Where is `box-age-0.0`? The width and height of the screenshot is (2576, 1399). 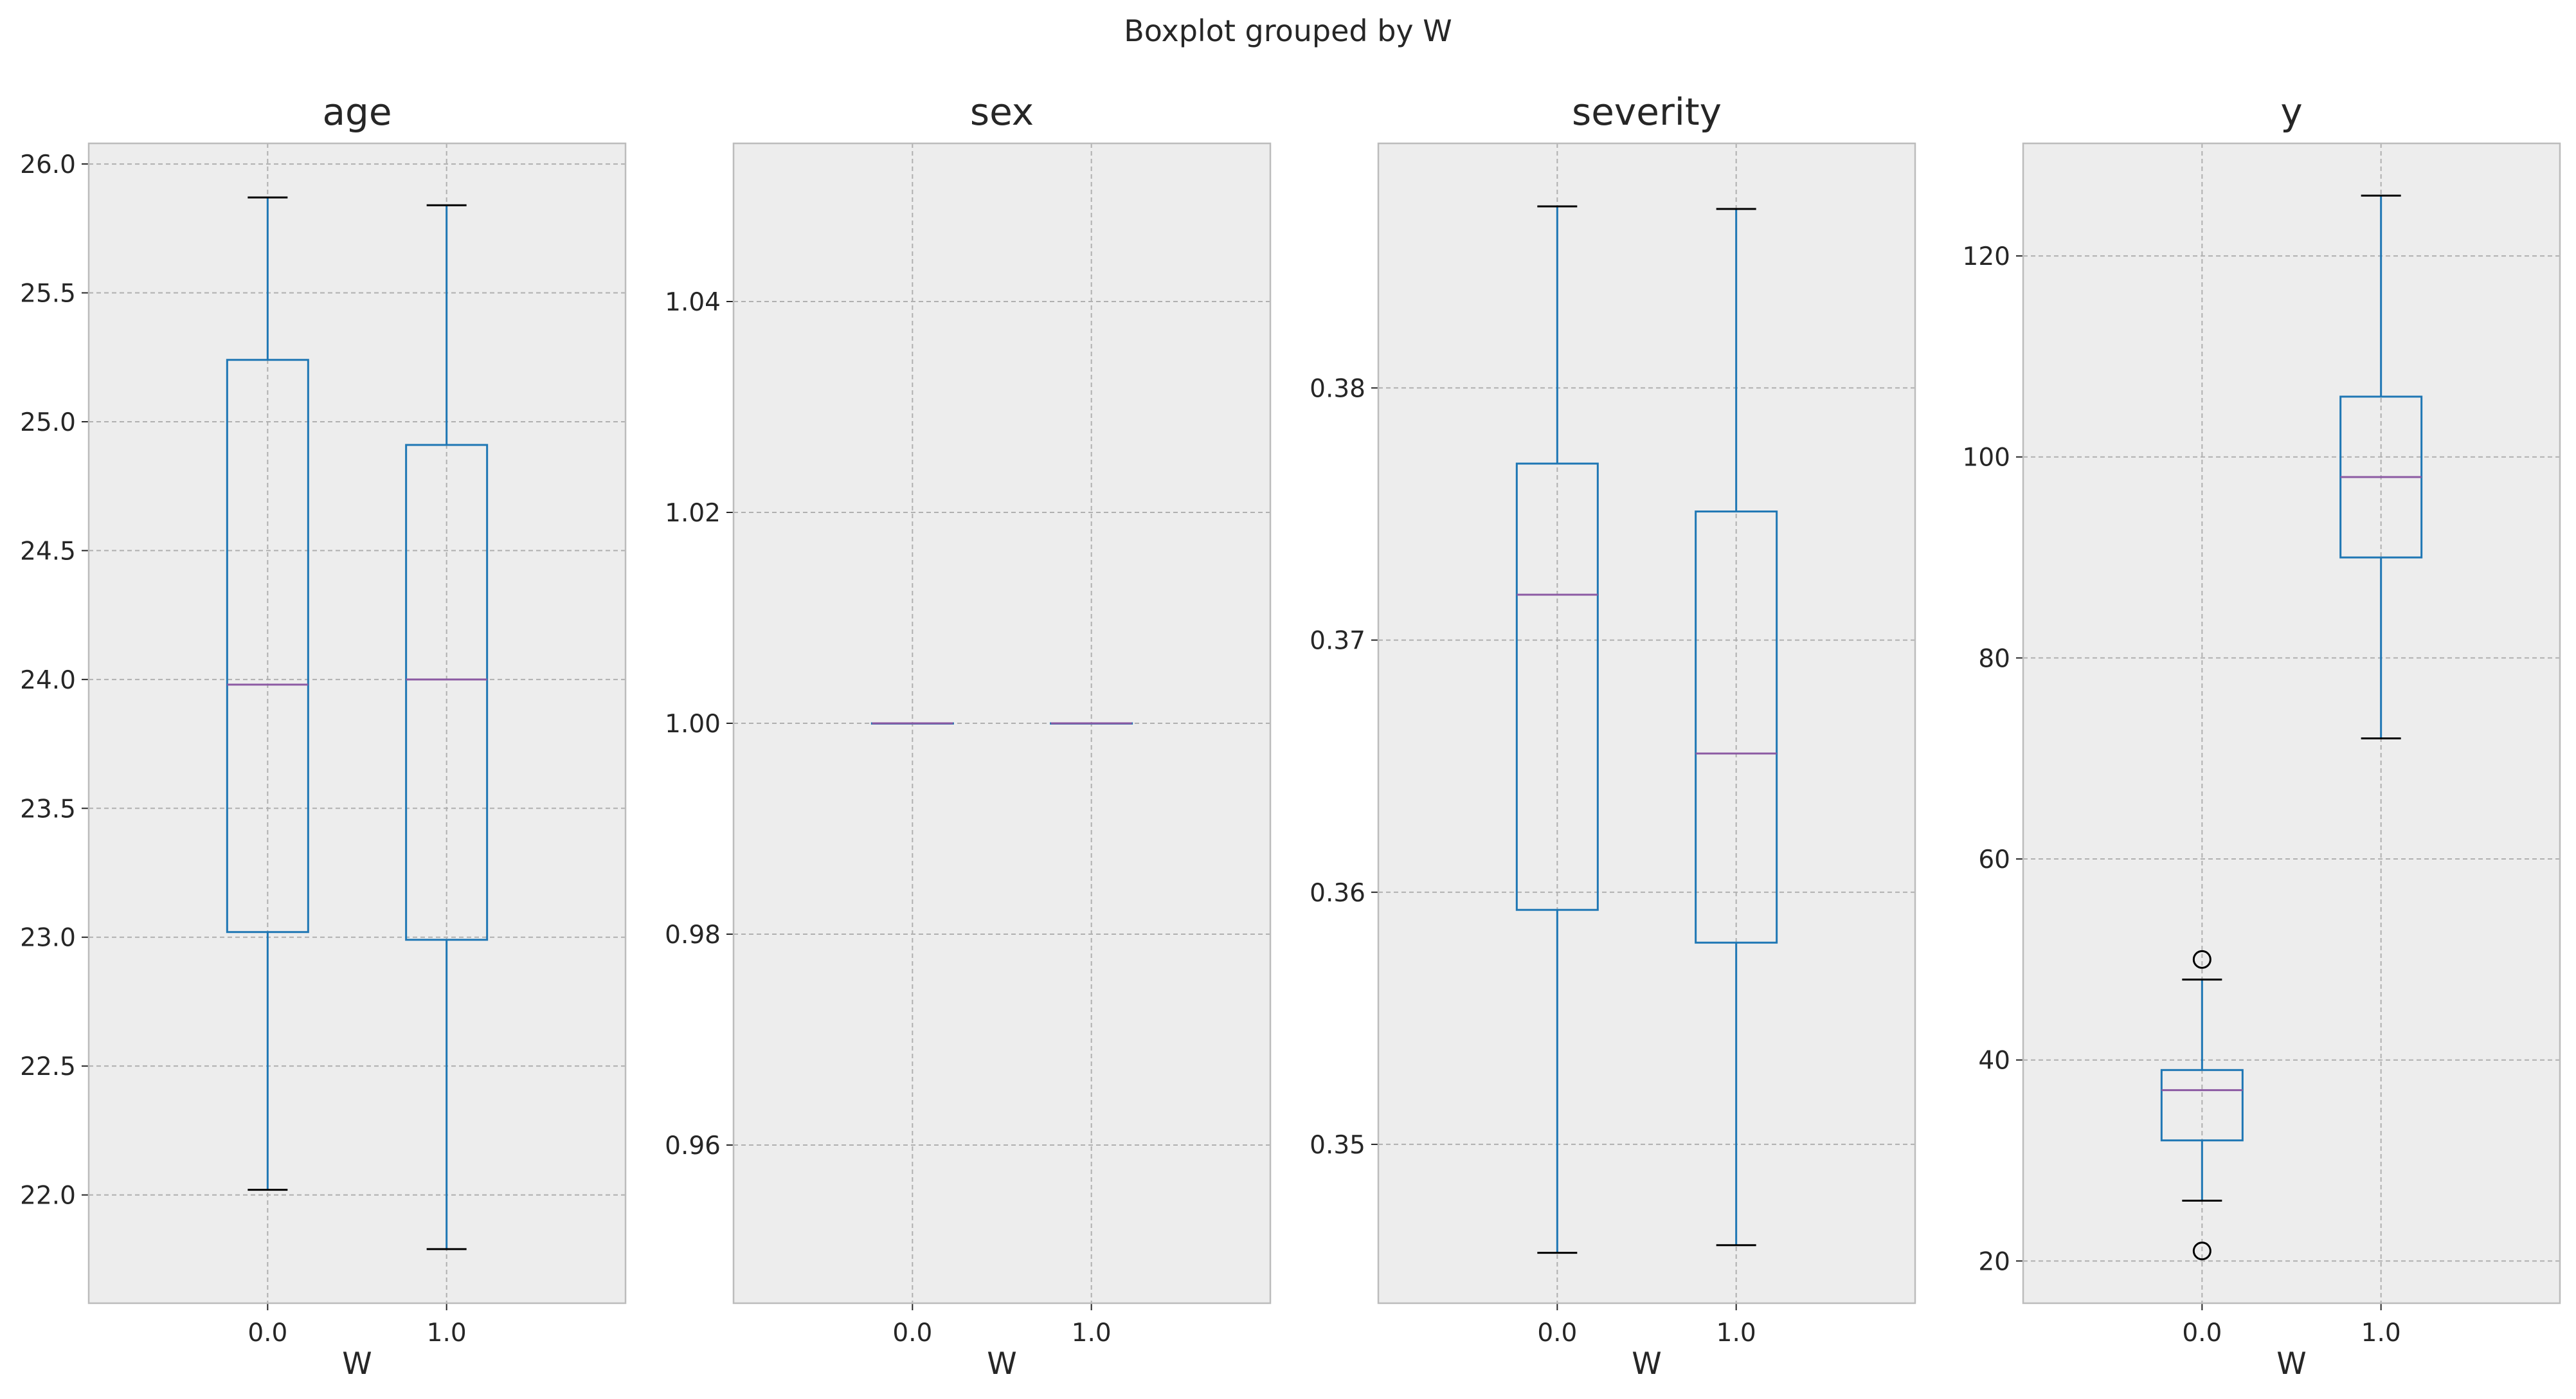
box-age-0.0 is located at coordinates (267, 694).